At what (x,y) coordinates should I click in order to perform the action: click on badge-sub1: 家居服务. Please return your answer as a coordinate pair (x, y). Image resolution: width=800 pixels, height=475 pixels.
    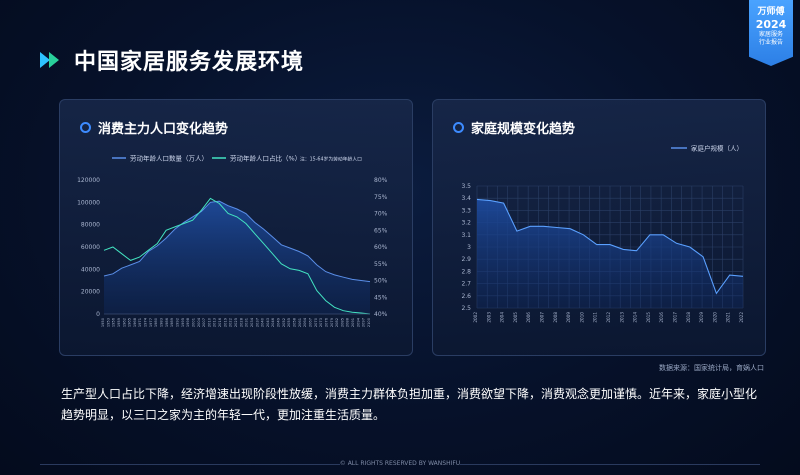
    Looking at the image, I should click on (770, 34).